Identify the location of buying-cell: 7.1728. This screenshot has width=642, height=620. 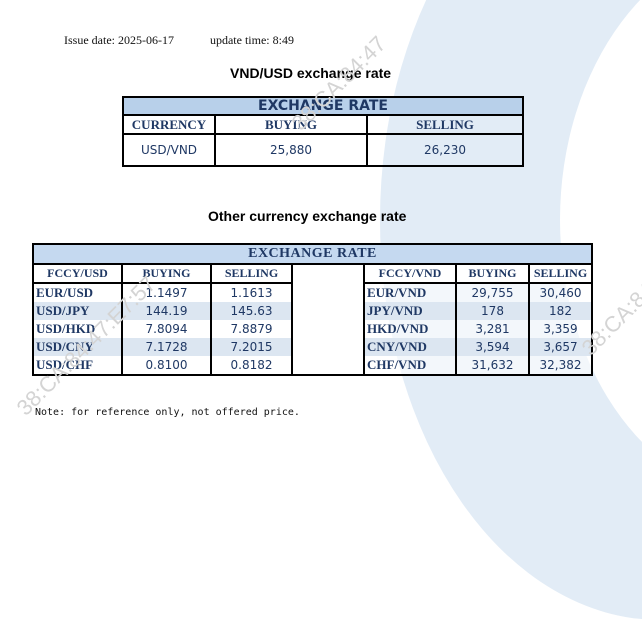
(167, 347).